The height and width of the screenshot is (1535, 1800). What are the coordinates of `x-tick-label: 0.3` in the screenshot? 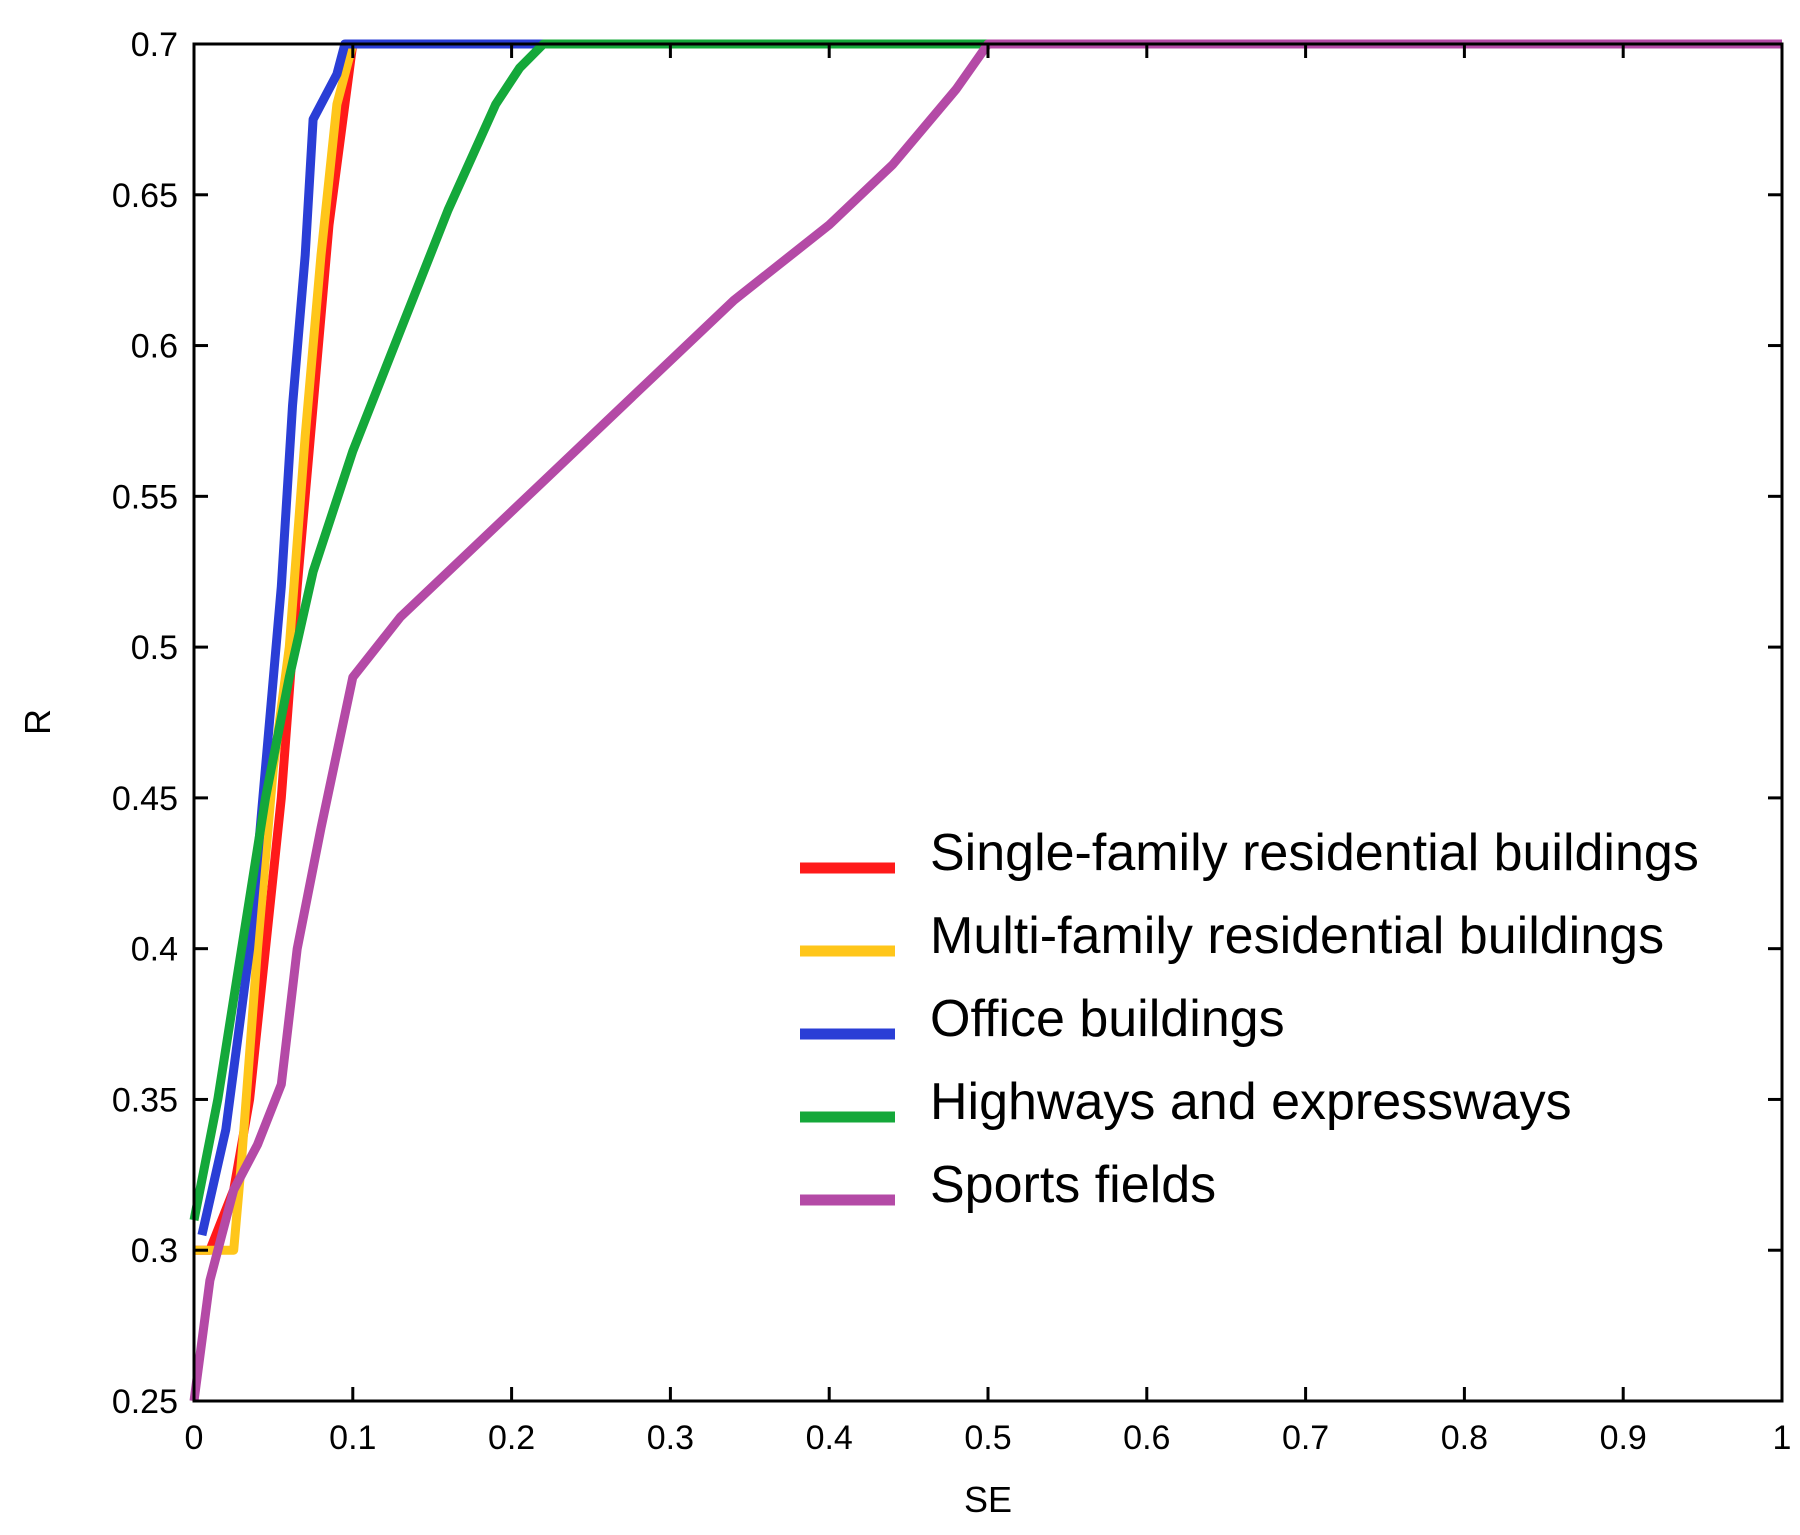 It's located at (670, 1438).